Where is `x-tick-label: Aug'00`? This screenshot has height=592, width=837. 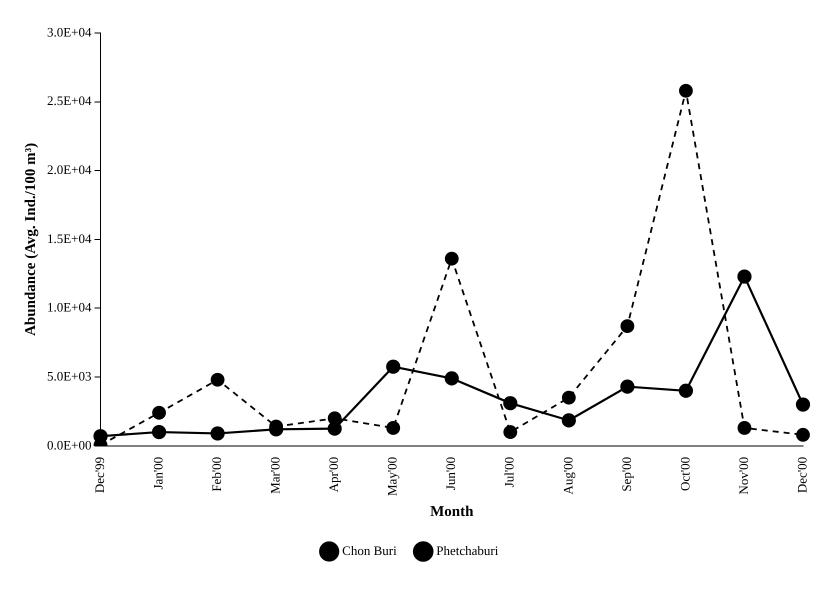
x-tick-label: Aug'00 is located at coordinates (568, 475).